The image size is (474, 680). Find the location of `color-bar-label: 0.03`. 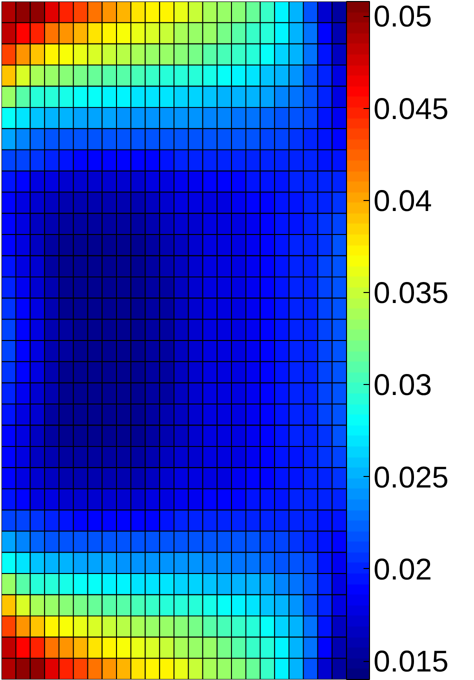

color-bar-label: 0.03 is located at coordinates (403, 385).